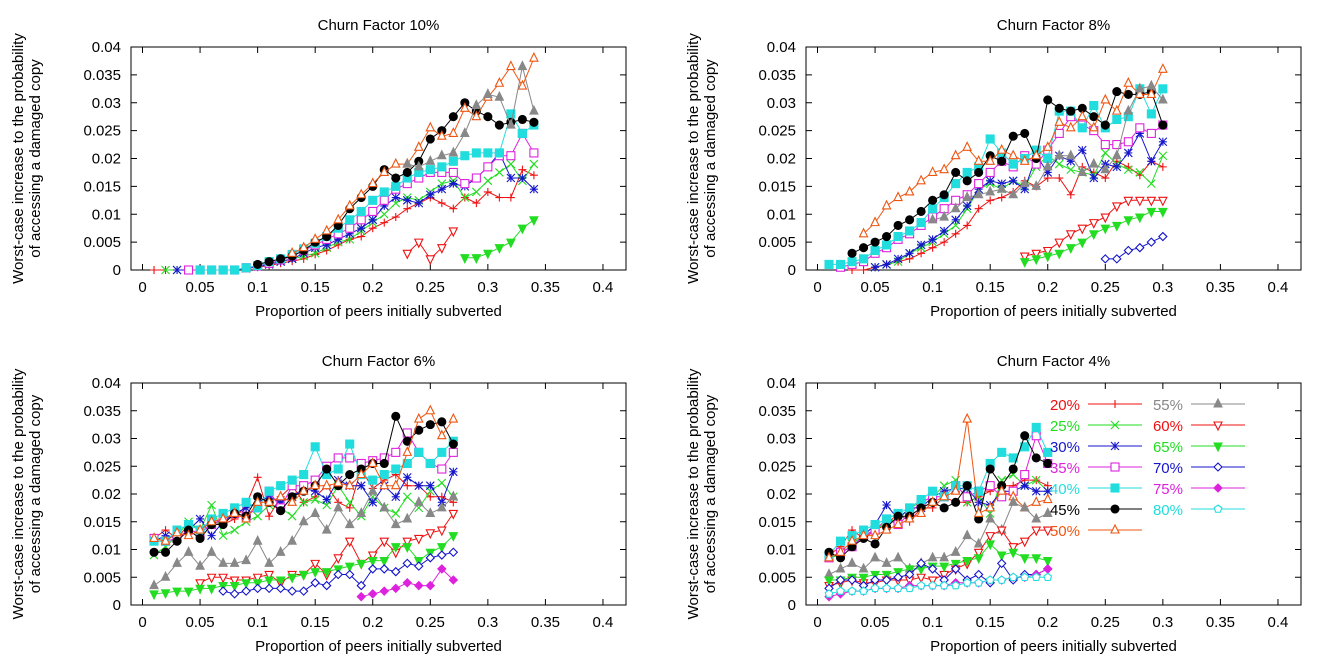 The height and width of the screenshot is (666, 1317). Describe the element at coordinates (18, 158) in the screenshot. I see `y-axis-label-line-1: Worst-case increase to the probability` at that location.